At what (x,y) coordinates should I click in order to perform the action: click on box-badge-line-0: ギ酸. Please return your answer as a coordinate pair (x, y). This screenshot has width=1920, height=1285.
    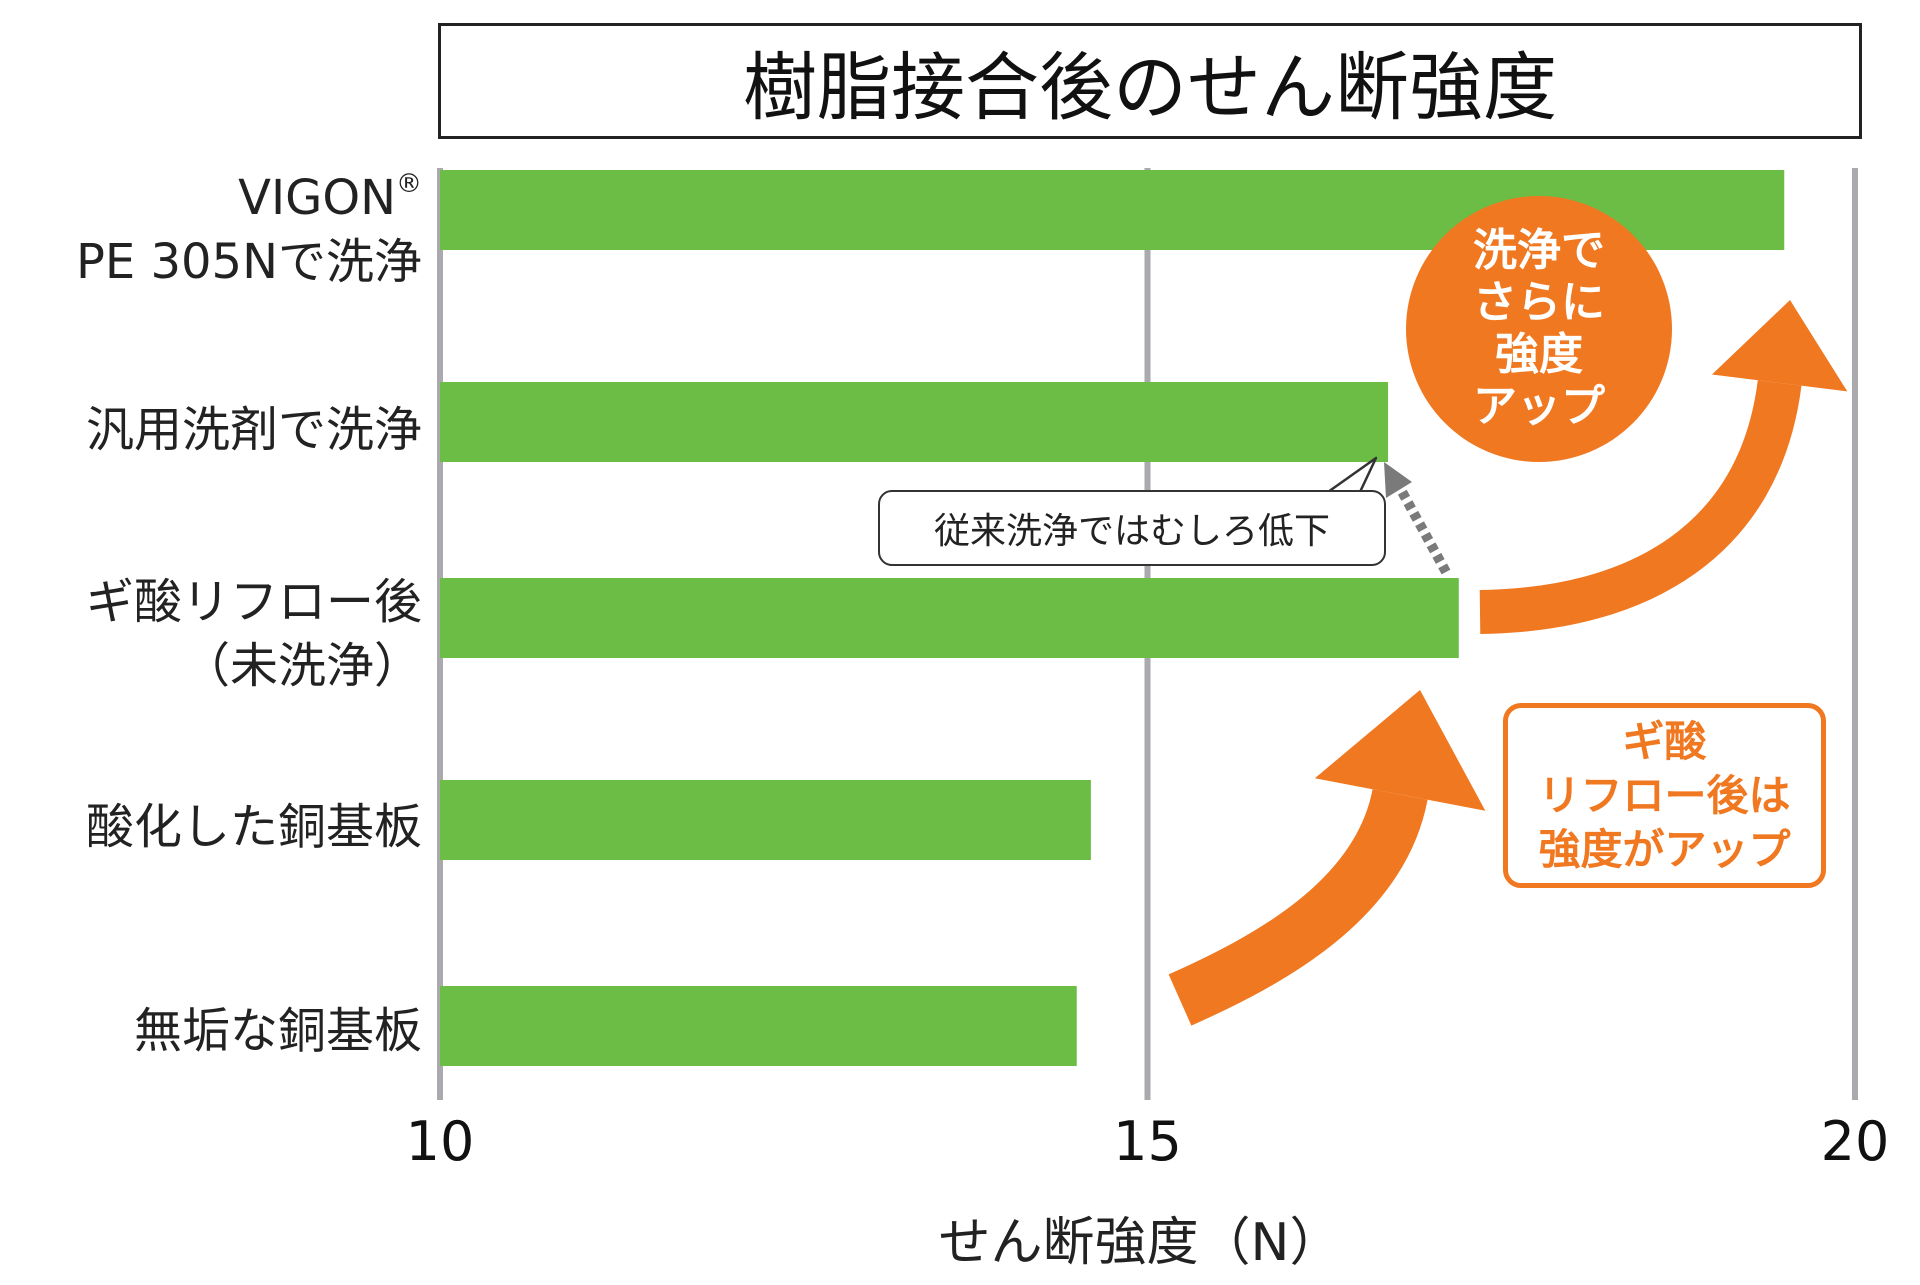
    Looking at the image, I should click on (1664, 741).